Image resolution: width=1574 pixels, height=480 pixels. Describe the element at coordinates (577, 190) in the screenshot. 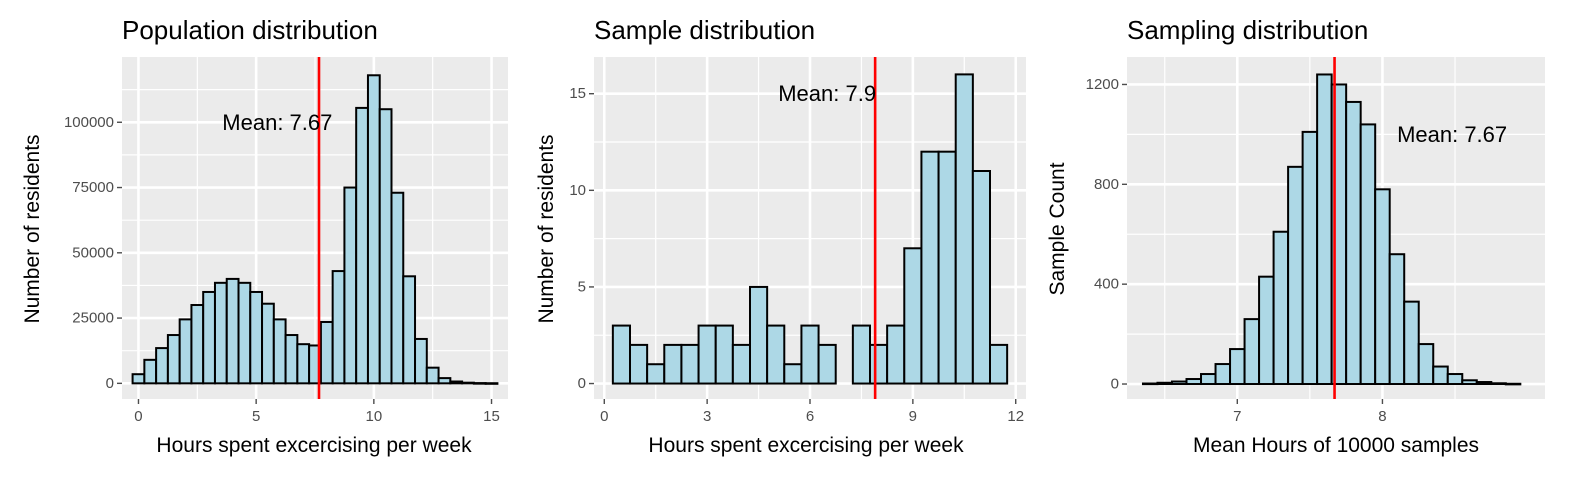

I see `y-tick-label: 10` at that location.